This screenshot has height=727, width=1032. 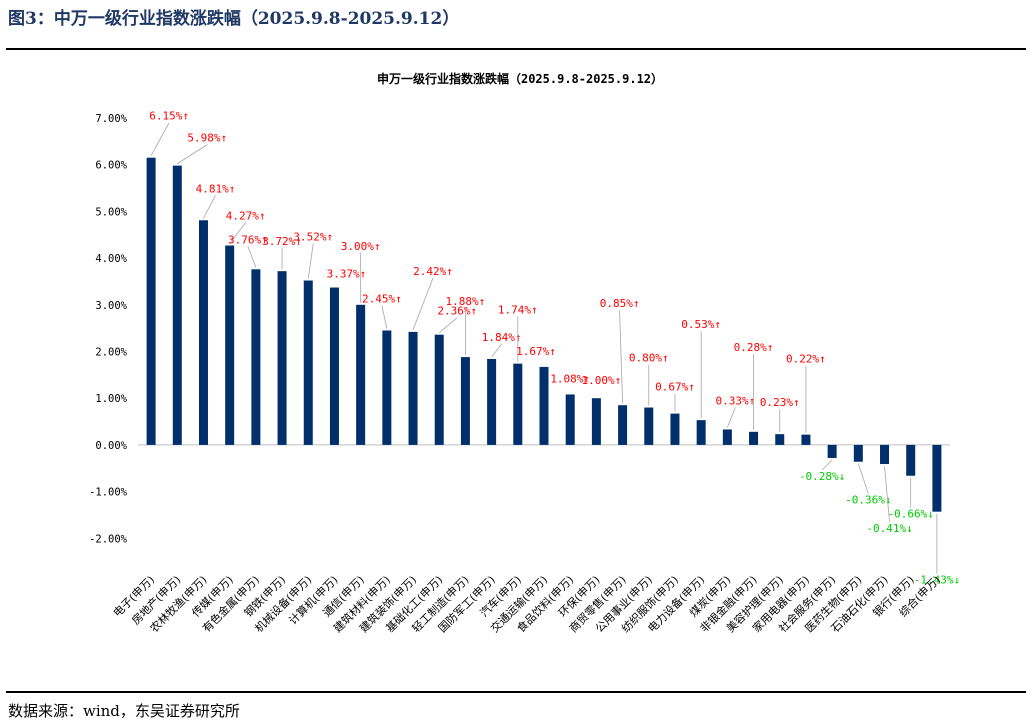 What do you see at coordinates (806, 359) in the screenshot?
I see `data-label: 0.22%↑` at bounding box center [806, 359].